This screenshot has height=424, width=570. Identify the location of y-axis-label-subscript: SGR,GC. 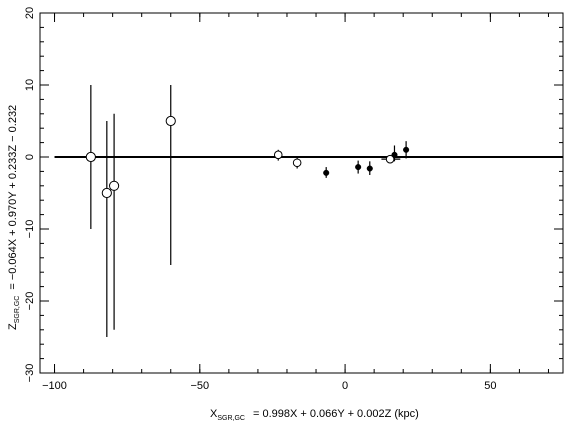
(17, 310).